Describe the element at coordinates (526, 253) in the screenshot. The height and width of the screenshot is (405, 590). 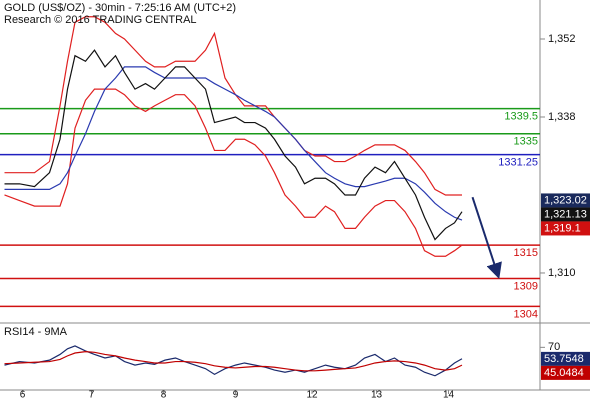
I see `level-label: 1315` at that location.